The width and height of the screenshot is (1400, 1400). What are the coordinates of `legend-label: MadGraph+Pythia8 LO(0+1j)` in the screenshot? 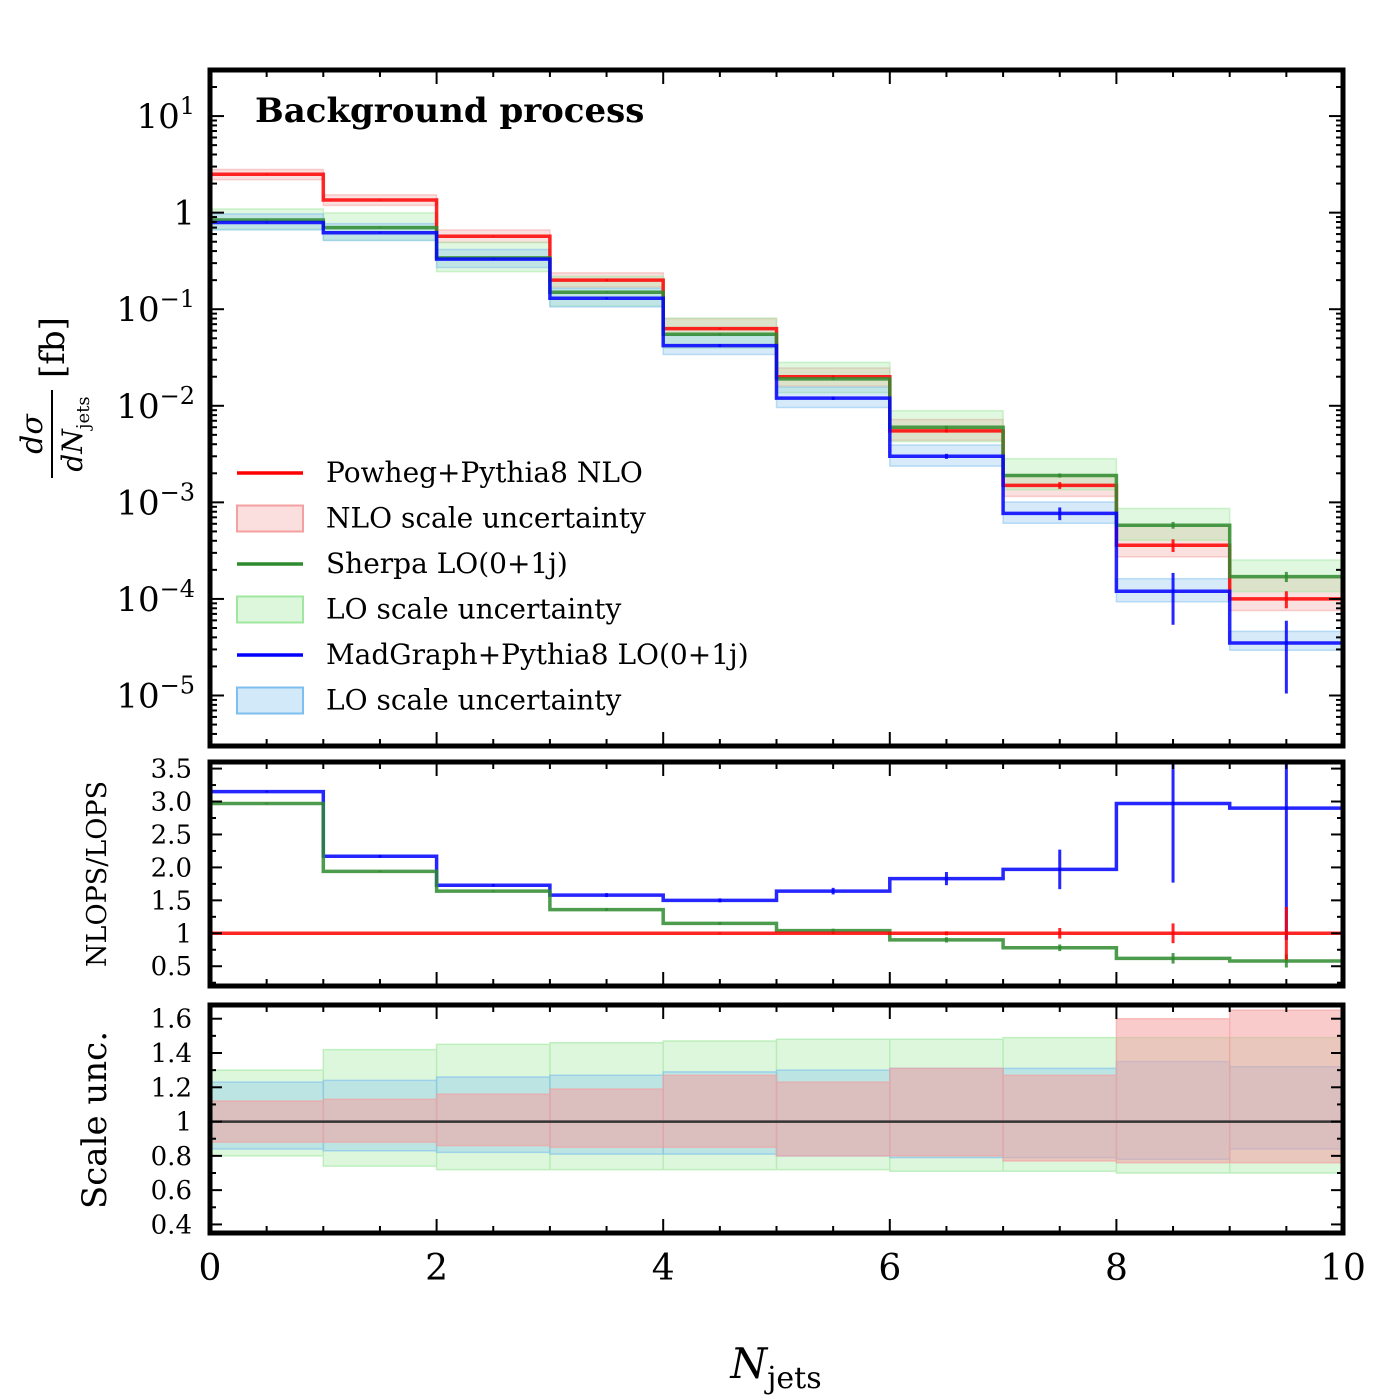 It's located at (537, 654).